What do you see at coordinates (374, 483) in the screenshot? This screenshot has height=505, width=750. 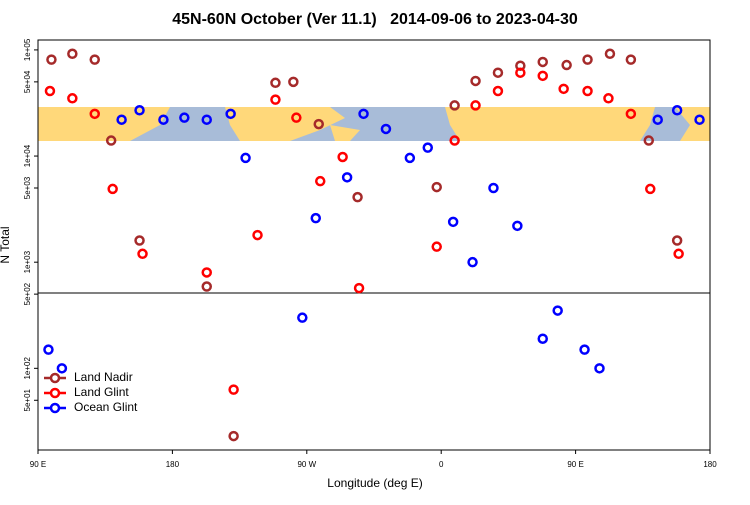 I see `x-axis-label: Longitude (deg E)` at bounding box center [374, 483].